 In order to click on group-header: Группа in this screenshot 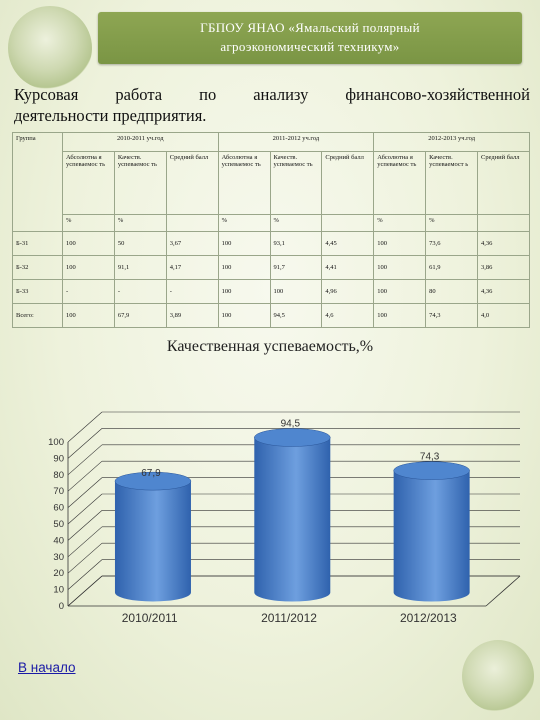, I will do `click(37, 182)`.